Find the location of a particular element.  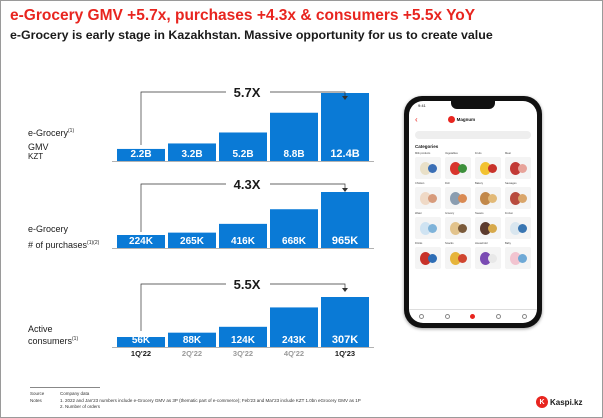

row-label-purchases: e-Grocery # of purchases(1)(2) is located at coordinates (63, 237).